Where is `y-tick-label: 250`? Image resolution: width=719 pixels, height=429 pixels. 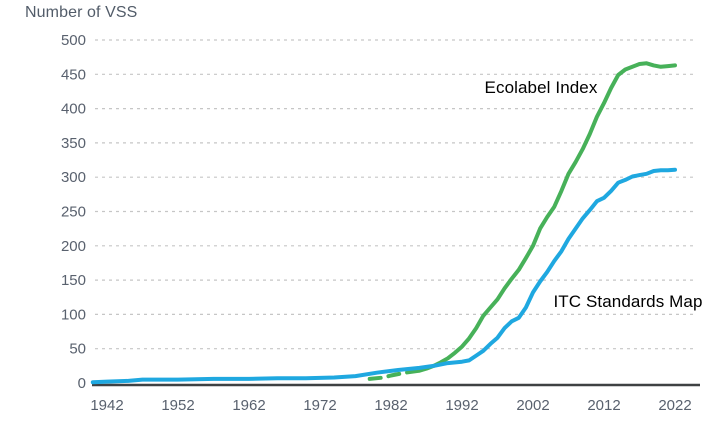
y-tick-label: 250 is located at coordinates (73, 212).